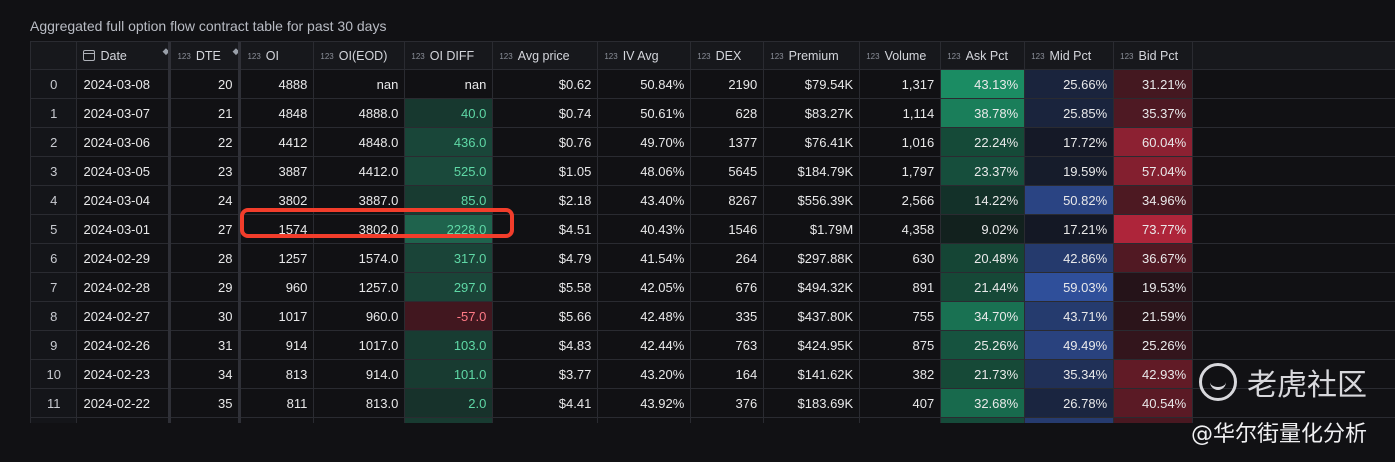 The width and height of the screenshot is (1395, 462). Describe the element at coordinates (277, 171) in the screenshot. I see `table-cell-oi: 3887` at that location.